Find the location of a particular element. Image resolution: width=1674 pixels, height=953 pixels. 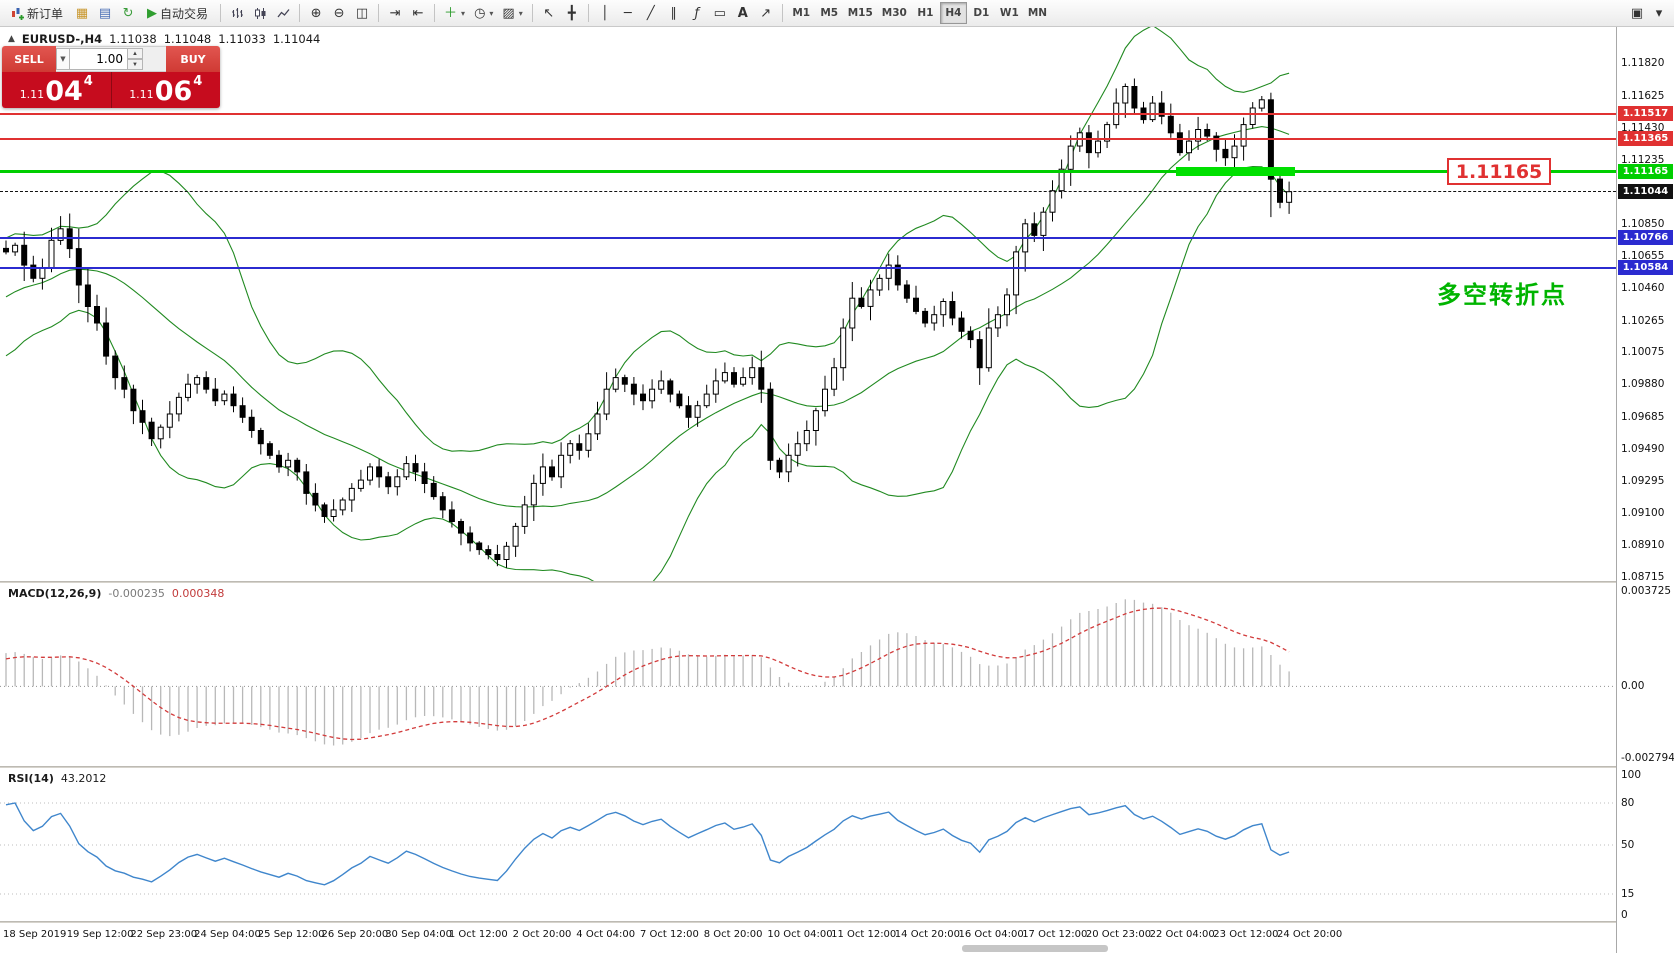

sell-price-display: 1.11 04 4 is located at coordinates (57, 90).